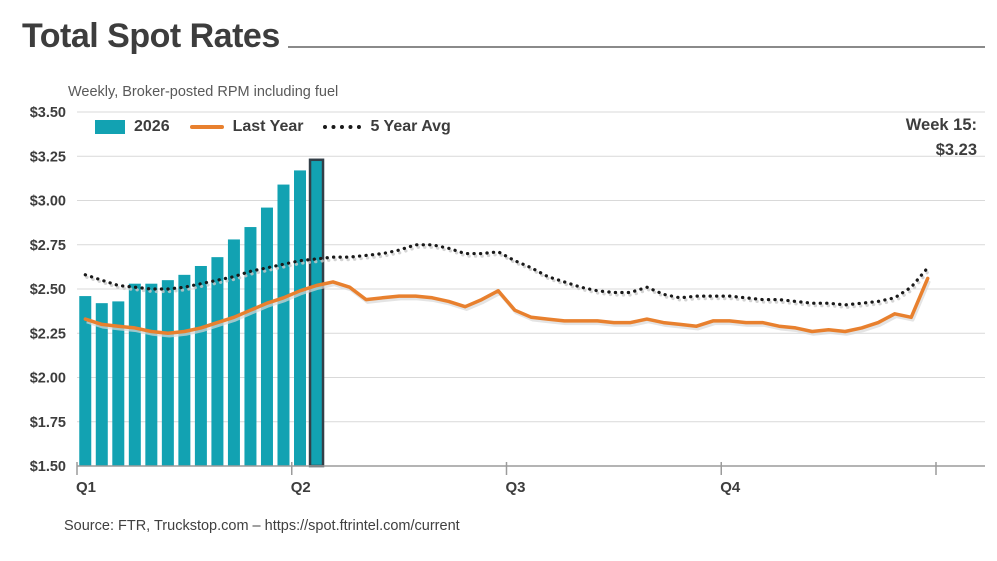 This screenshot has height=561, width=997. Describe the element at coordinates (48, 113) in the screenshot. I see `y-axis-label: $3.50` at that location.